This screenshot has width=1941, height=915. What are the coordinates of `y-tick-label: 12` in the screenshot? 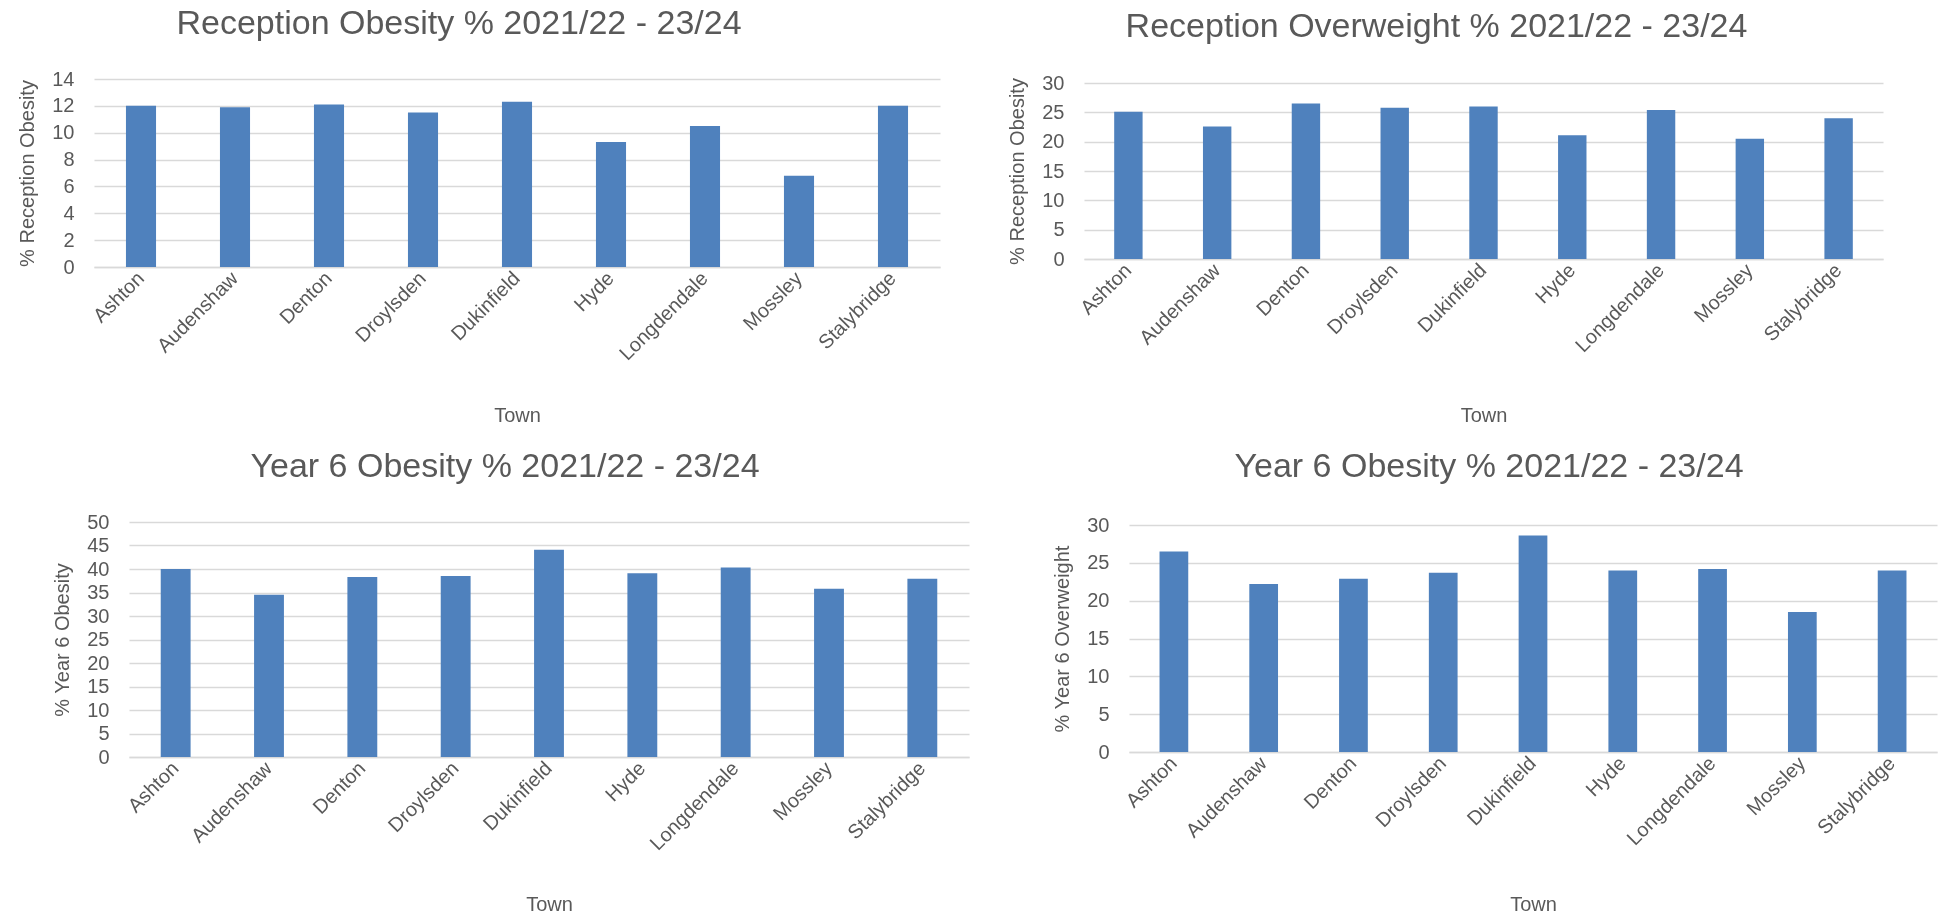 It's located at (63, 105).